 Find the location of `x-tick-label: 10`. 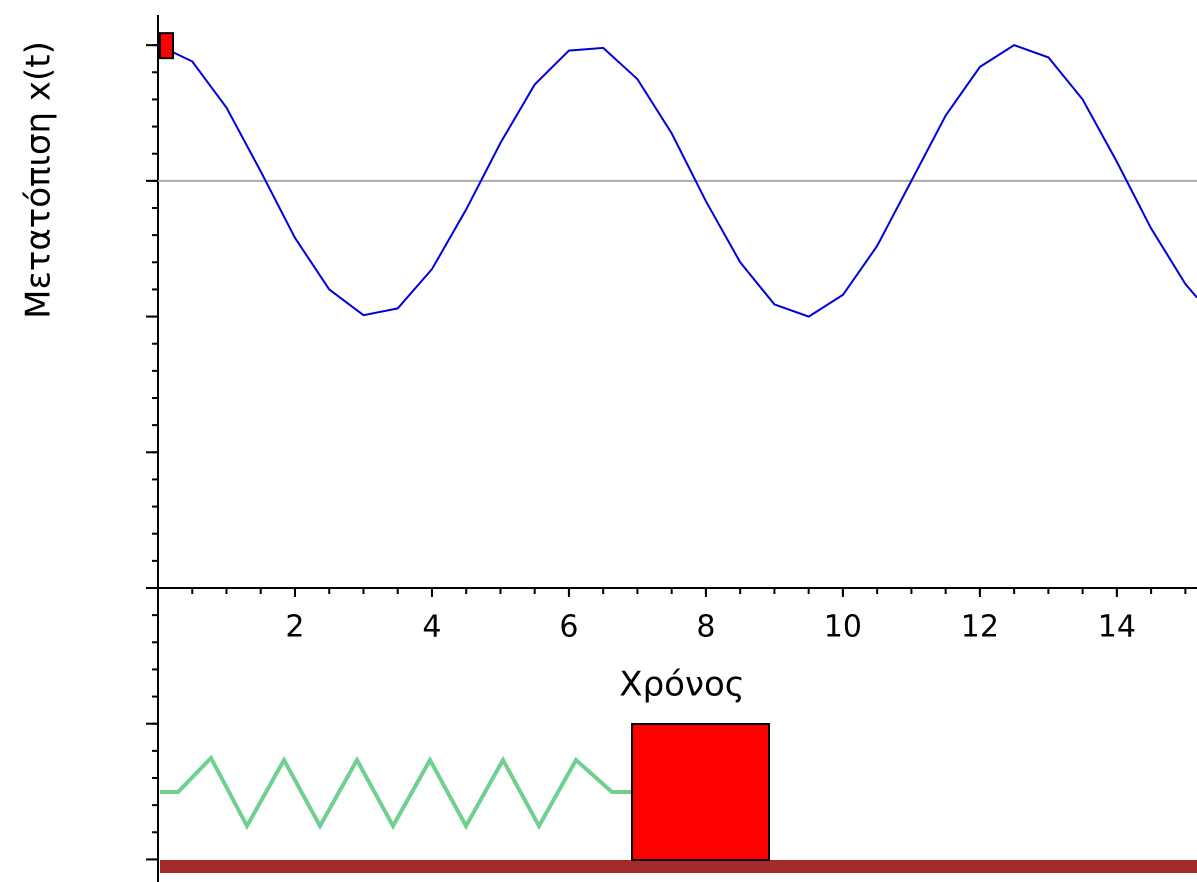

x-tick-label: 10 is located at coordinates (843, 627).